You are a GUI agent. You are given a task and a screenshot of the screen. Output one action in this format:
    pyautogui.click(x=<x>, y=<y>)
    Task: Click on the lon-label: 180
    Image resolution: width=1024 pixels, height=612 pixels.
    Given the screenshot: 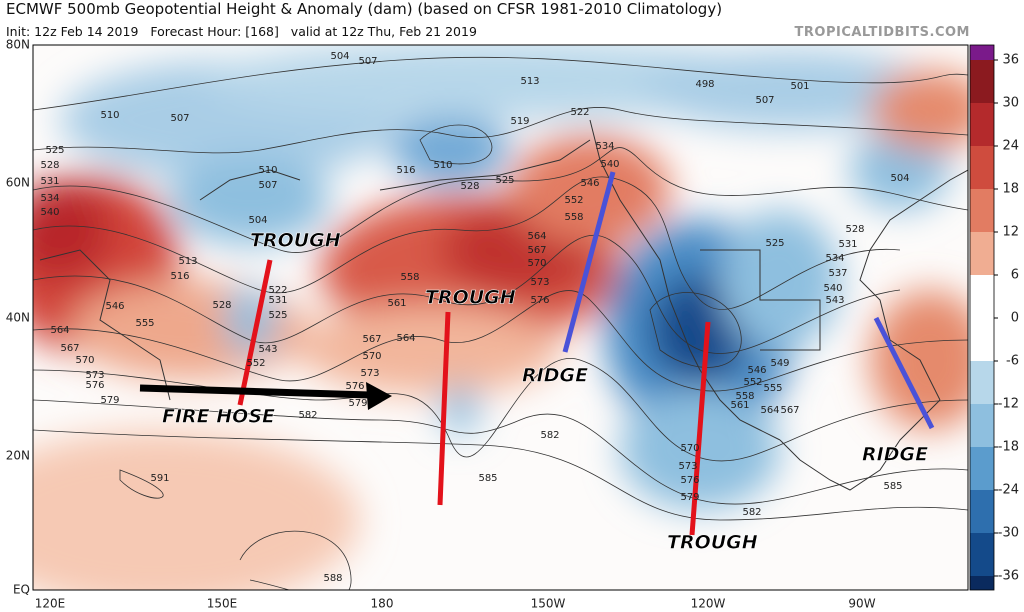 What is the action you would take?
    pyautogui.click(x=382, y=604)
    